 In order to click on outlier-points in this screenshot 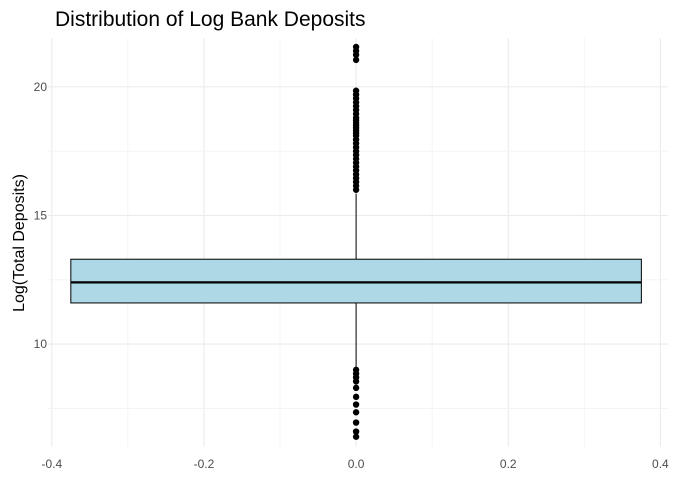, I will do `click(356, 241)`.